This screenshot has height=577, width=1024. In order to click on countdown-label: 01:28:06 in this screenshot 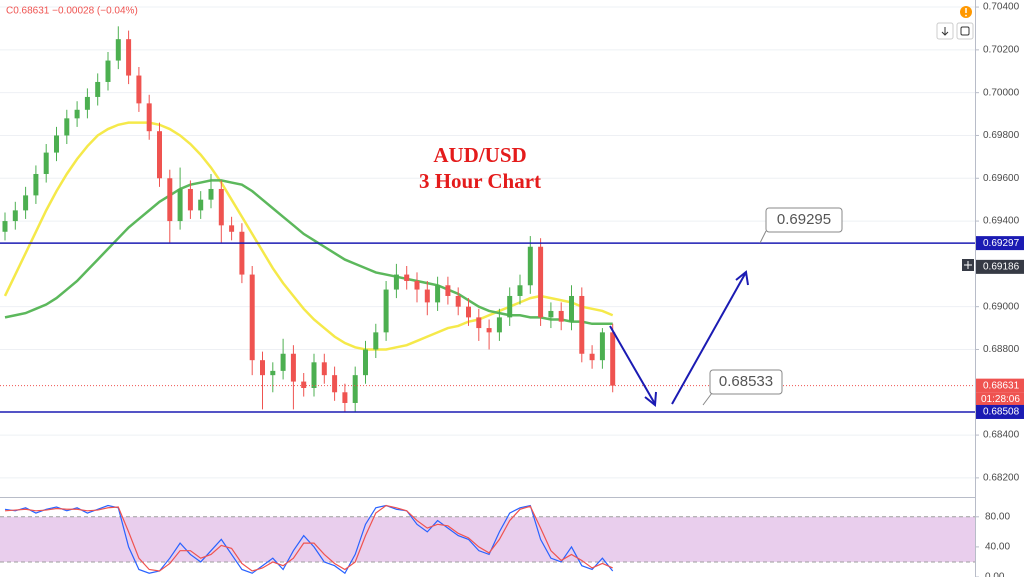, I will do `click(1000, 399)`.